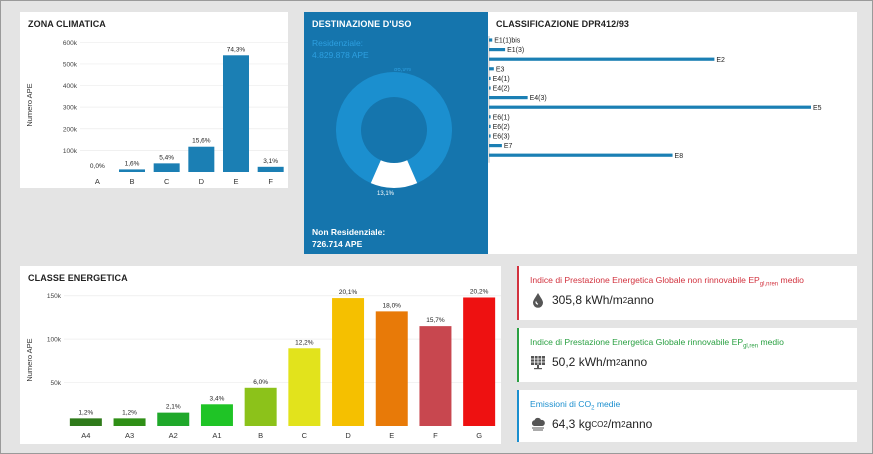 This screenshot has height=454, width=873. I want to click on classificazione-bar-label: E2, so click(720, 60).